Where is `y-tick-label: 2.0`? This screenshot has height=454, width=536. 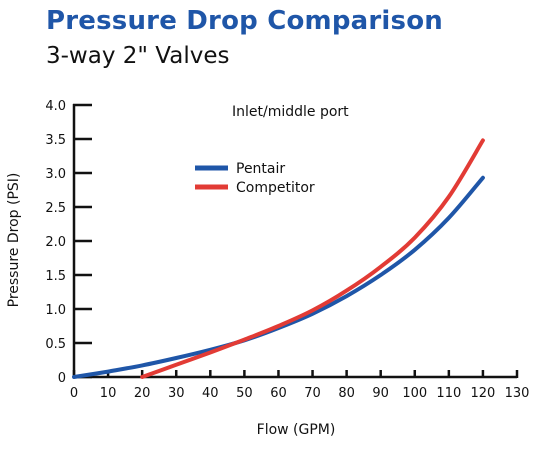 y-tick-label: 2.0 is located at coordinates (55, 242).